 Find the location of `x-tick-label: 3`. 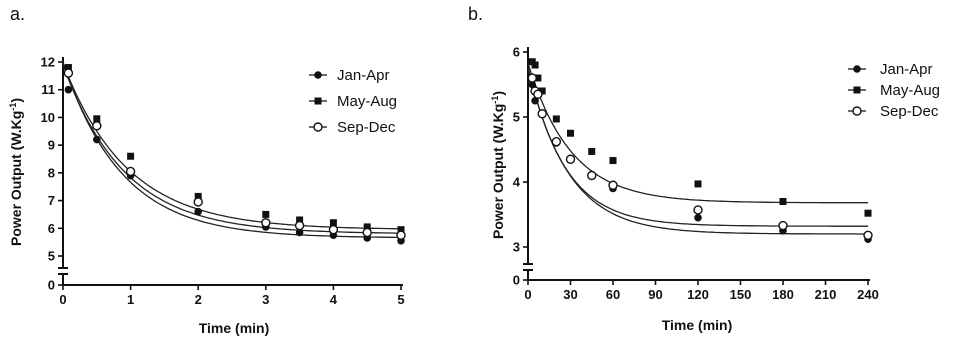

x-tick-label: 3 is located at coordinates (265, 299).